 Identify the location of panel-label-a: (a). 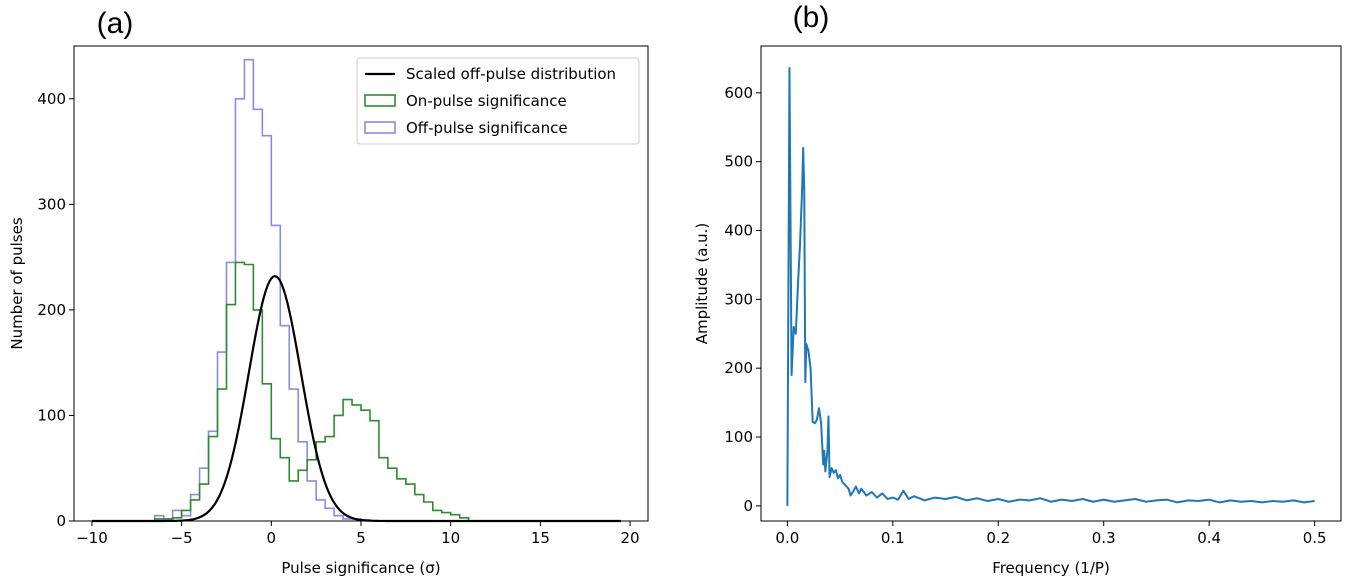
(115, 23).